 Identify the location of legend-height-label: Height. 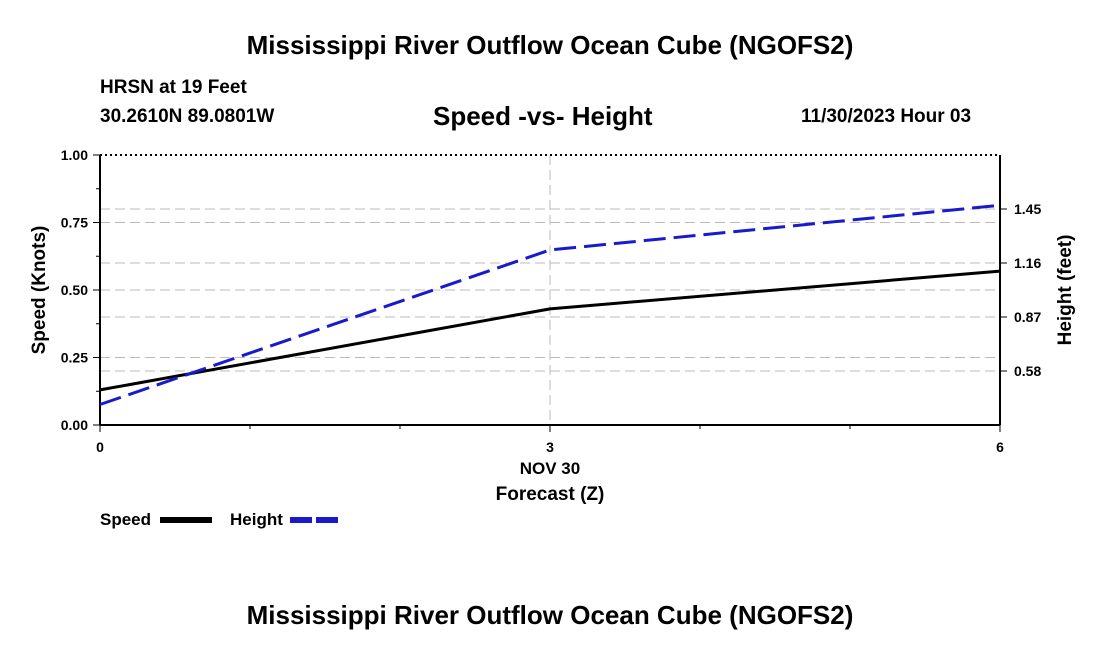
(256, 519).